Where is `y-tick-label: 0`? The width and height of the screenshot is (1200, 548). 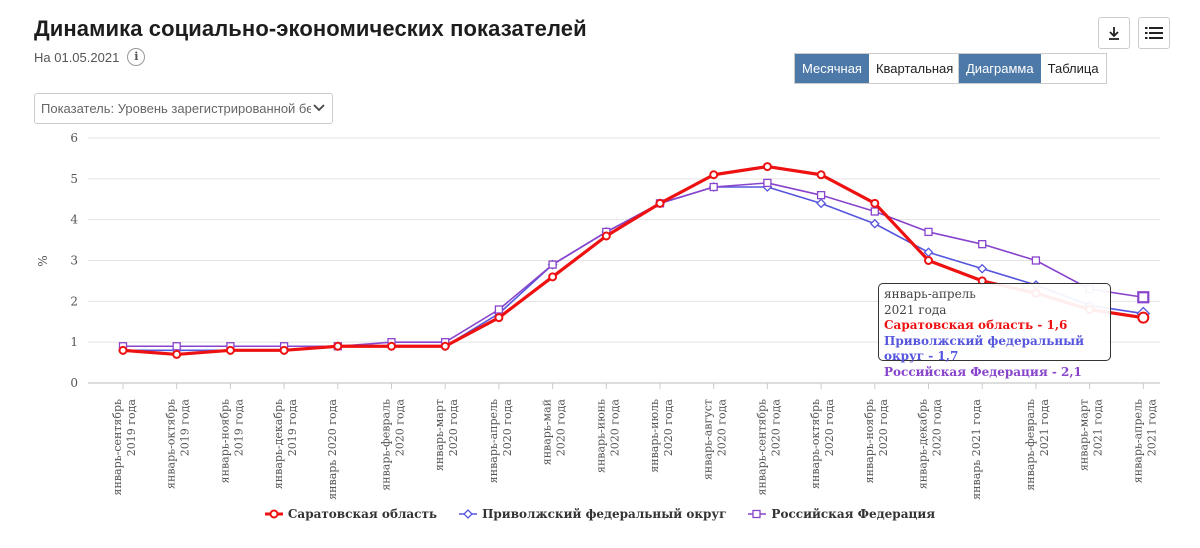
y-tick-label: 0 is located at coordinates (74, 383).